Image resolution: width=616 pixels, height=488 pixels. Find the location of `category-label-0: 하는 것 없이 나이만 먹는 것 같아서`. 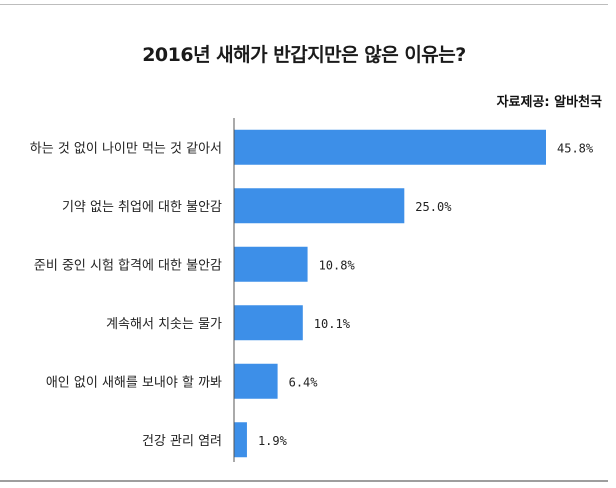

category-label-0: 하는 것 없이 나이만 먹는 것 같아서 is located at coordinates (126, 148).